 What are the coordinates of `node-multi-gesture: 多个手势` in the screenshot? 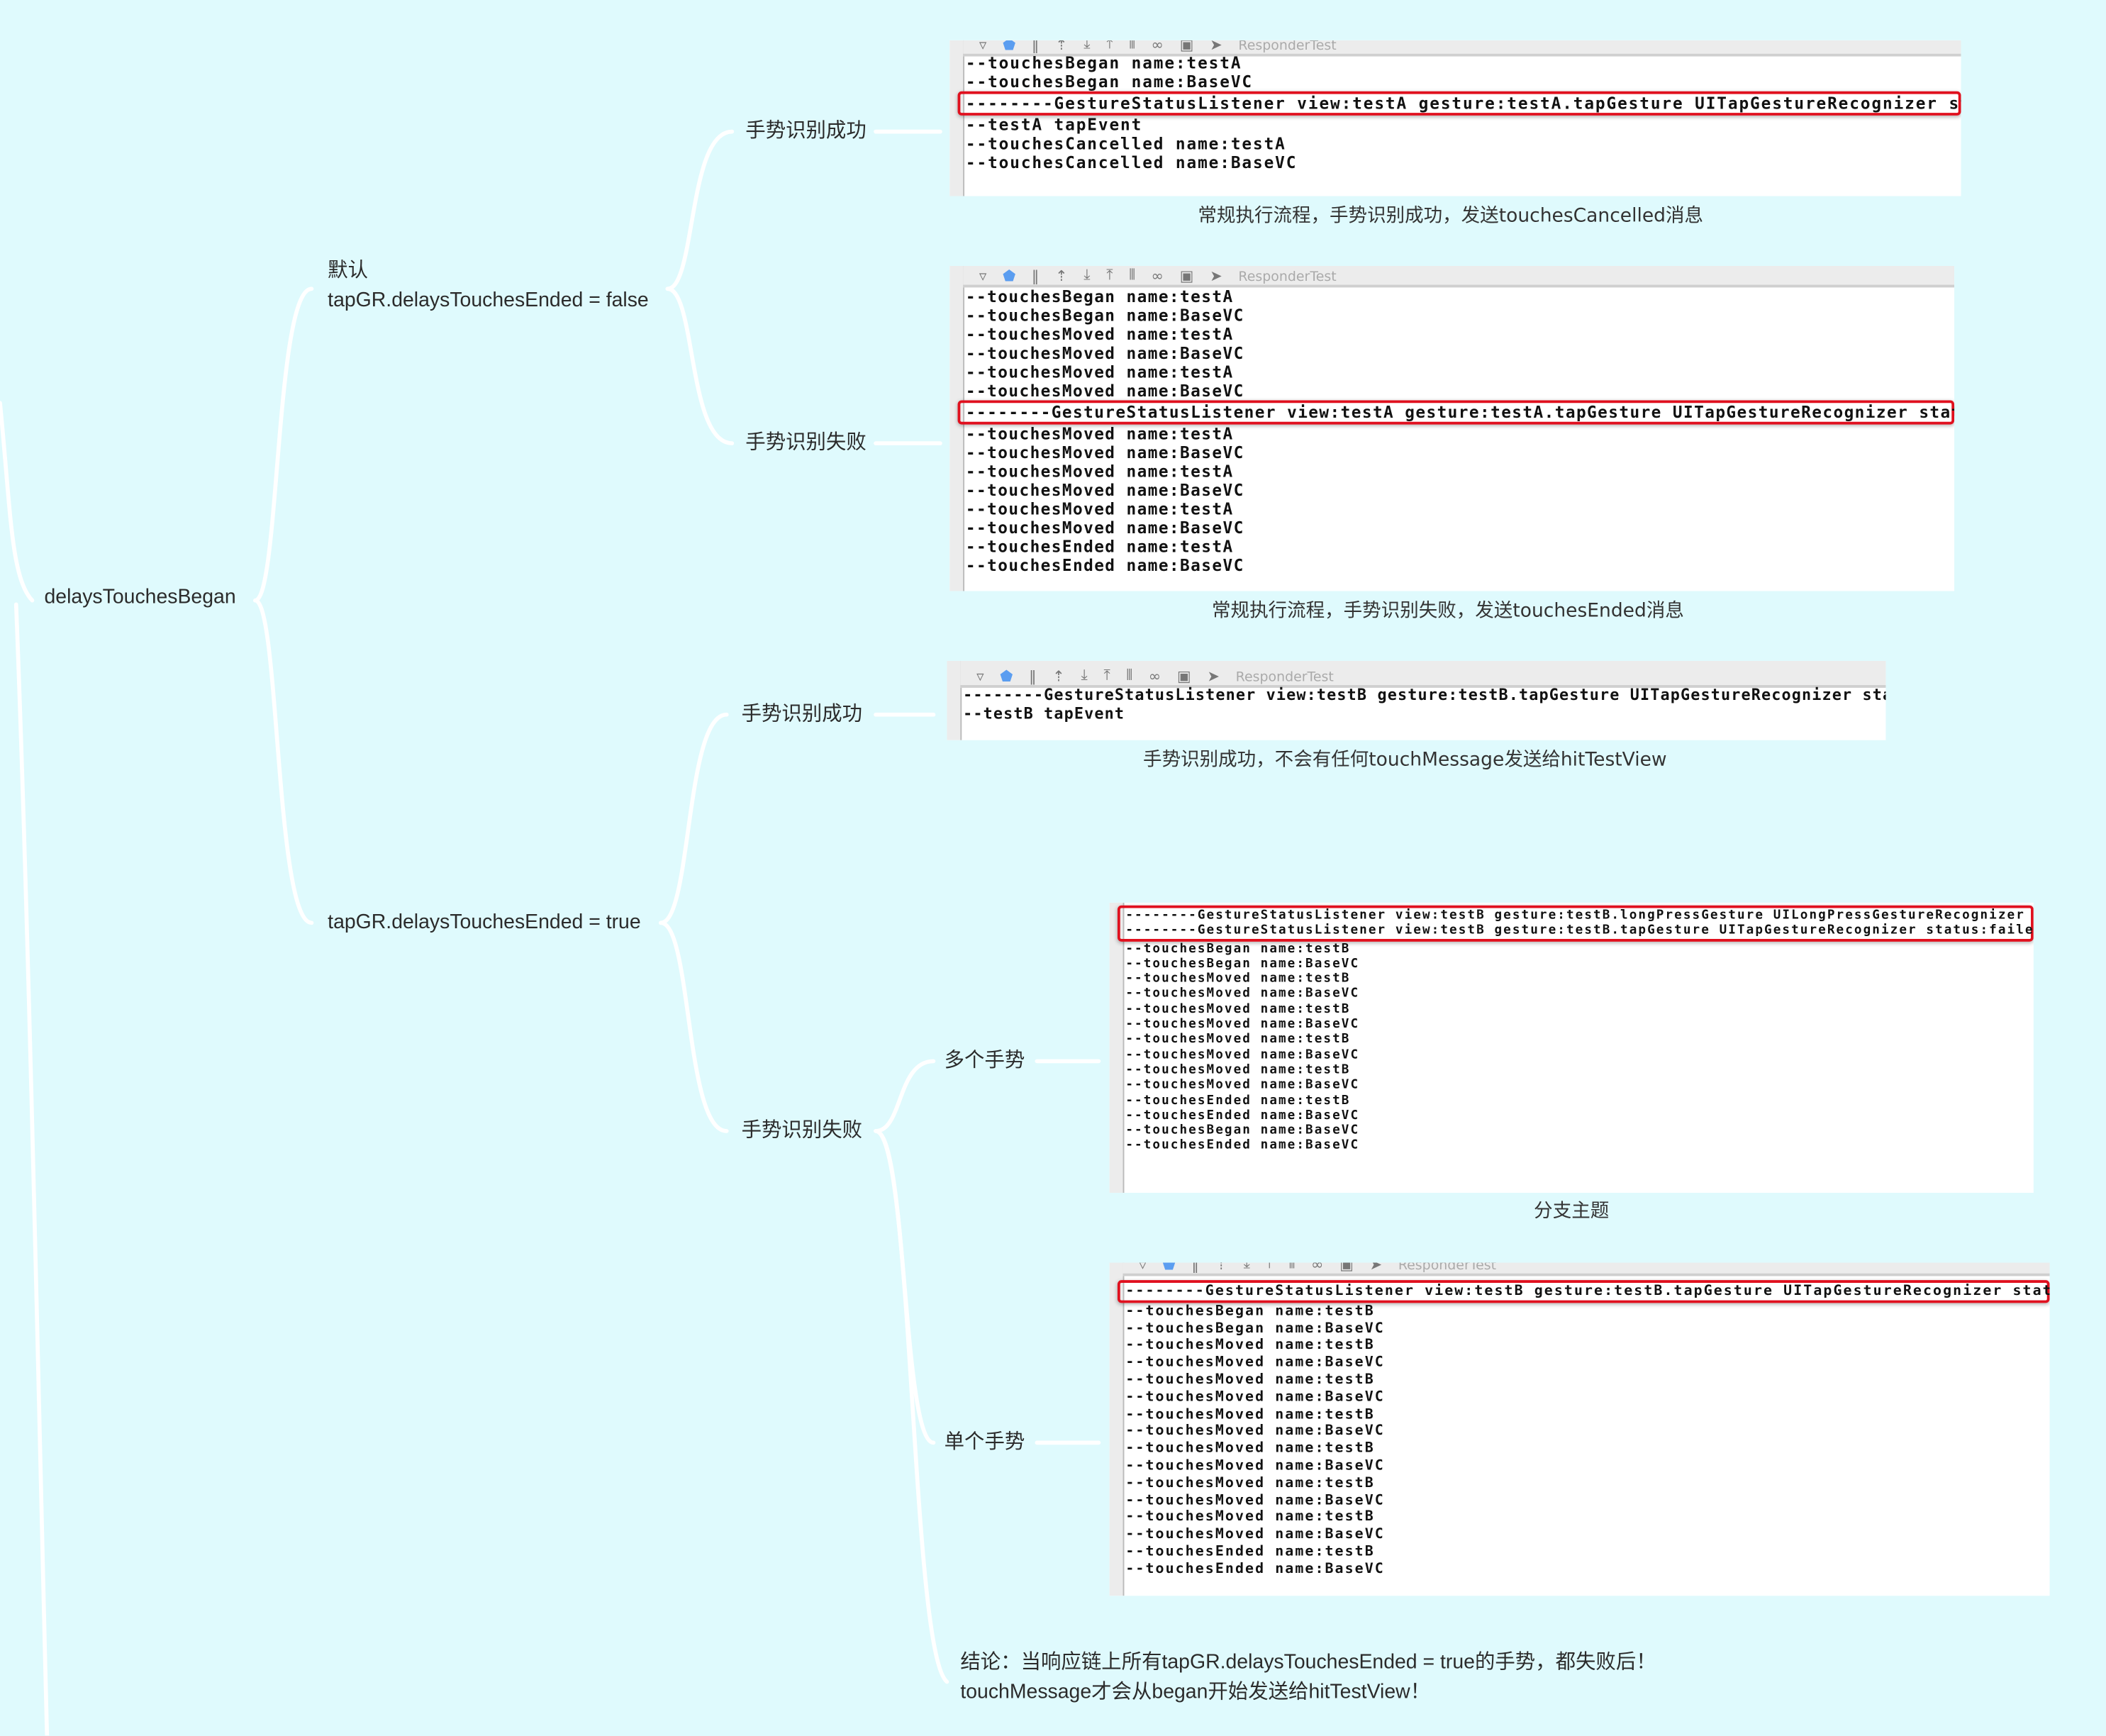 It's located at (985, 1060).